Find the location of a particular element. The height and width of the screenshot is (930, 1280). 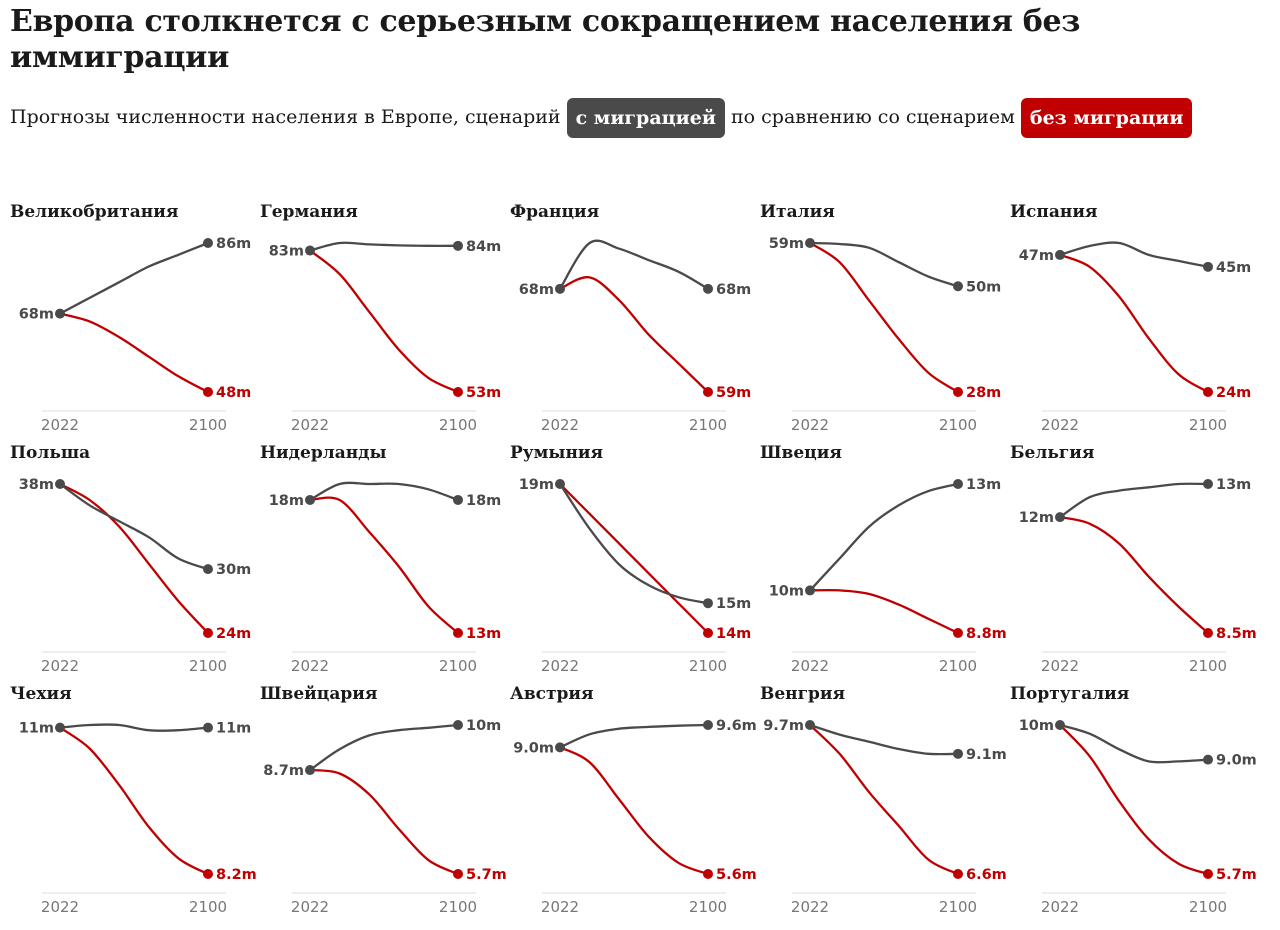

panel-chart: 2022 2100 68m 68m 59m is located at coordinates (635, 336).